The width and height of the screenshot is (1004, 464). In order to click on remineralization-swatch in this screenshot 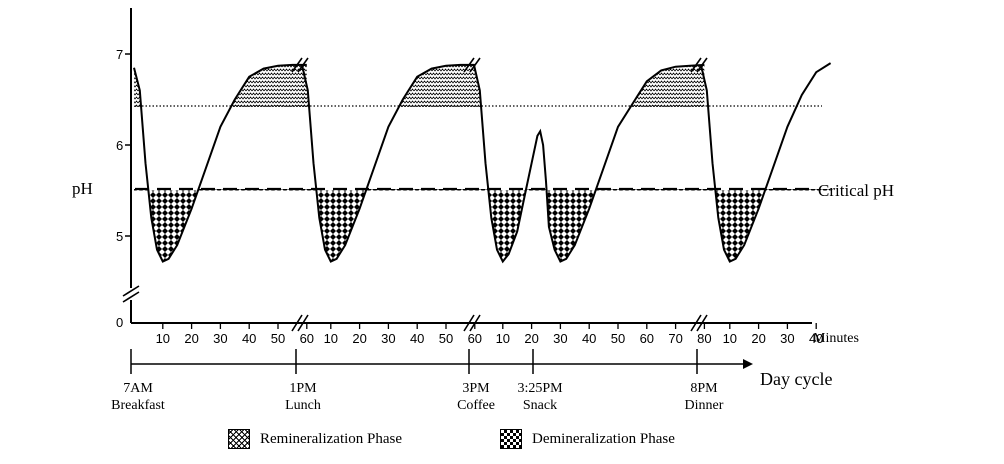, I will do `click(239, 439)`.